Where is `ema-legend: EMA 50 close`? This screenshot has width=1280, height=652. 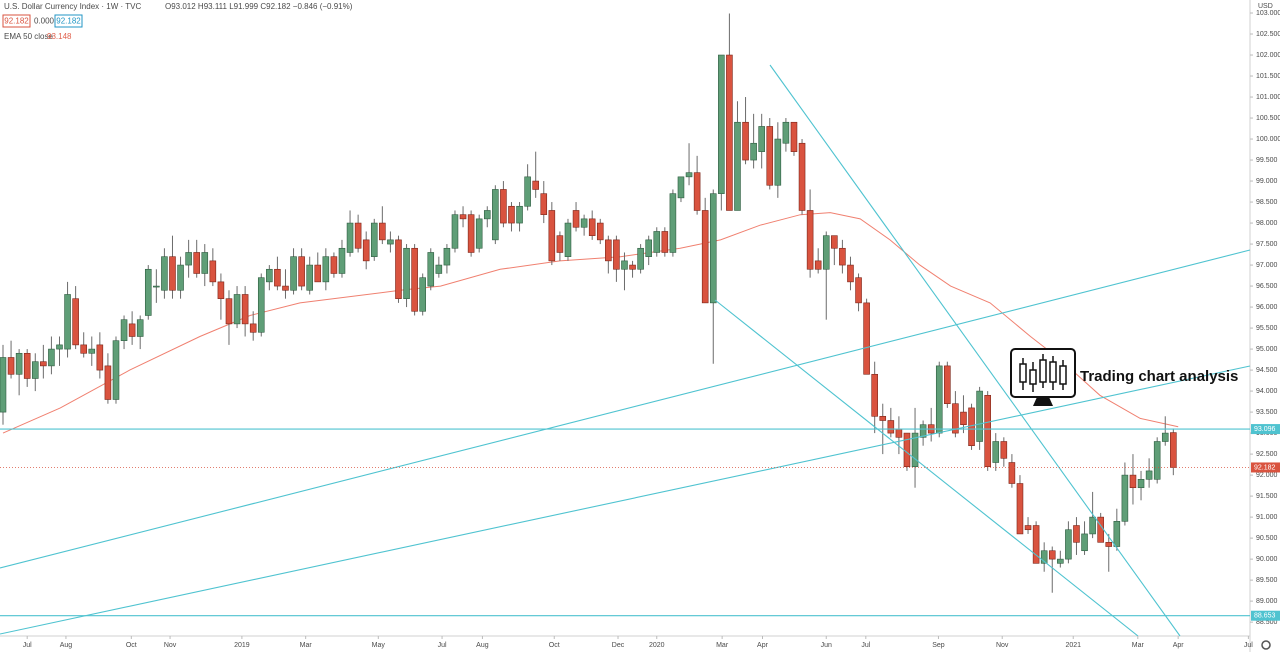 ema-legend: EMA 50 close is located at coordinates (28, 36).